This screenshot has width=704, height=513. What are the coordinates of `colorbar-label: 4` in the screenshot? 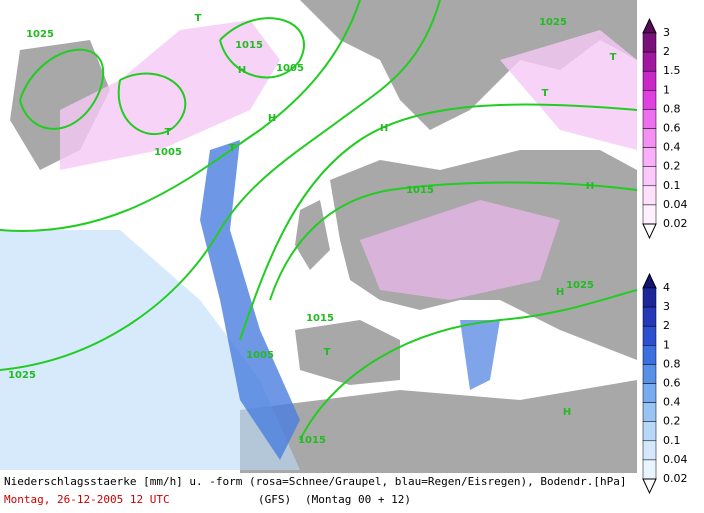 It's located at (666, 287).